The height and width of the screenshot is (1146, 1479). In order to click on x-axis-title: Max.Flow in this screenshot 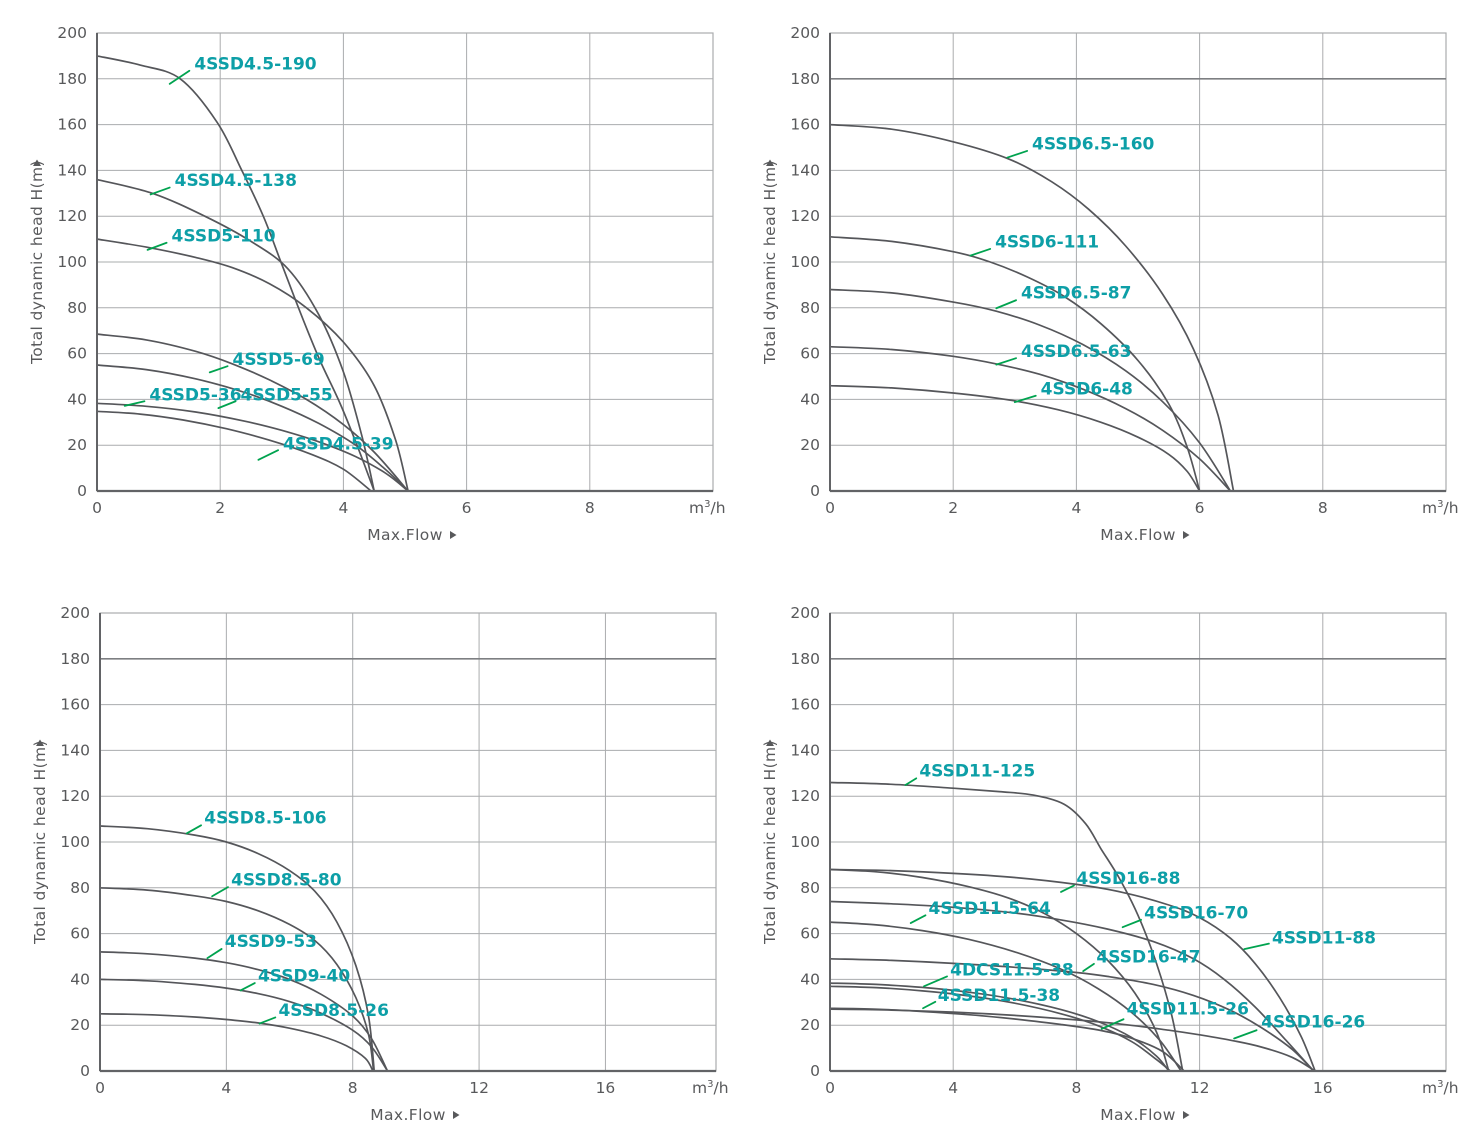, I will do `click(405, 535)`.